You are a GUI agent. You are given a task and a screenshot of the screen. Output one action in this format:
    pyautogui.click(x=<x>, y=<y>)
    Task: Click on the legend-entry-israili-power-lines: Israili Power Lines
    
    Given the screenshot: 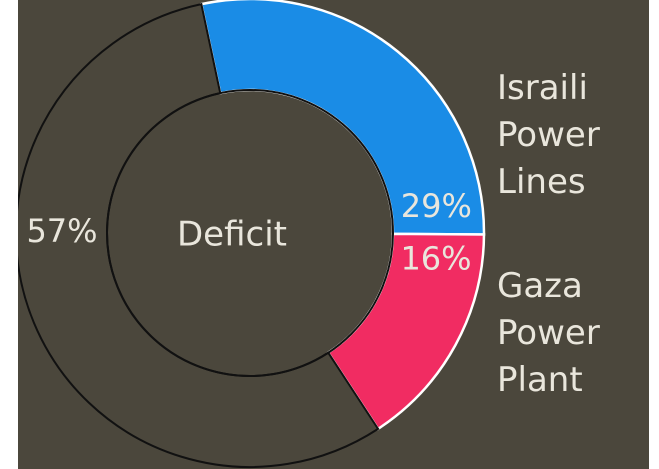 What is the action you would take?
    pyautogui.click(x=572, y=135)
    